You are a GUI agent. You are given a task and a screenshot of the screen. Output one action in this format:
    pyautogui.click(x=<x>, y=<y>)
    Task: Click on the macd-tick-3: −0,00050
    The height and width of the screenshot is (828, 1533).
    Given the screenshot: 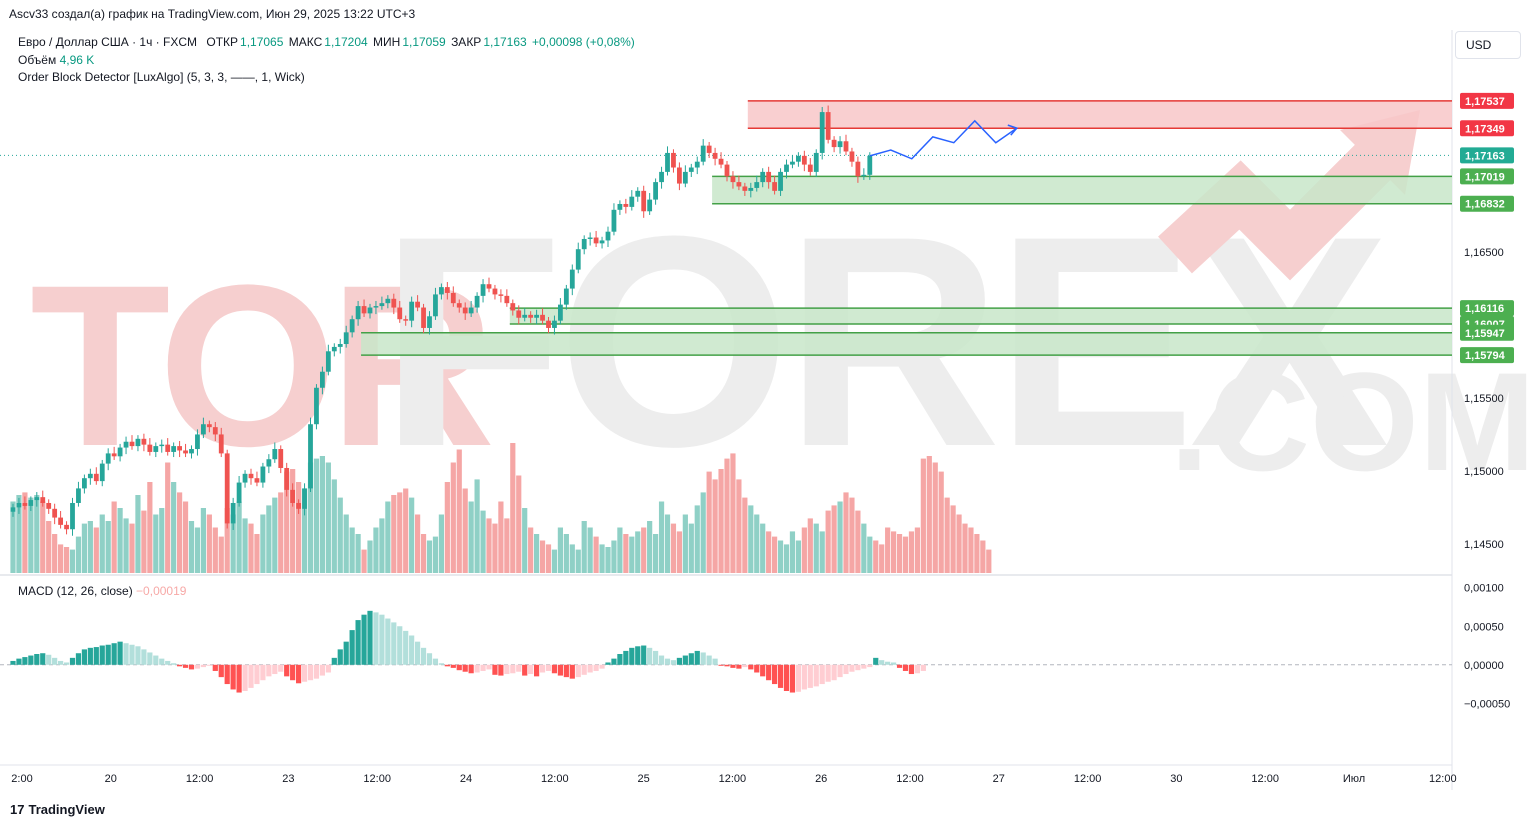 What is the action you would take?
    pyautogui.click(x=1487, y=704)
    